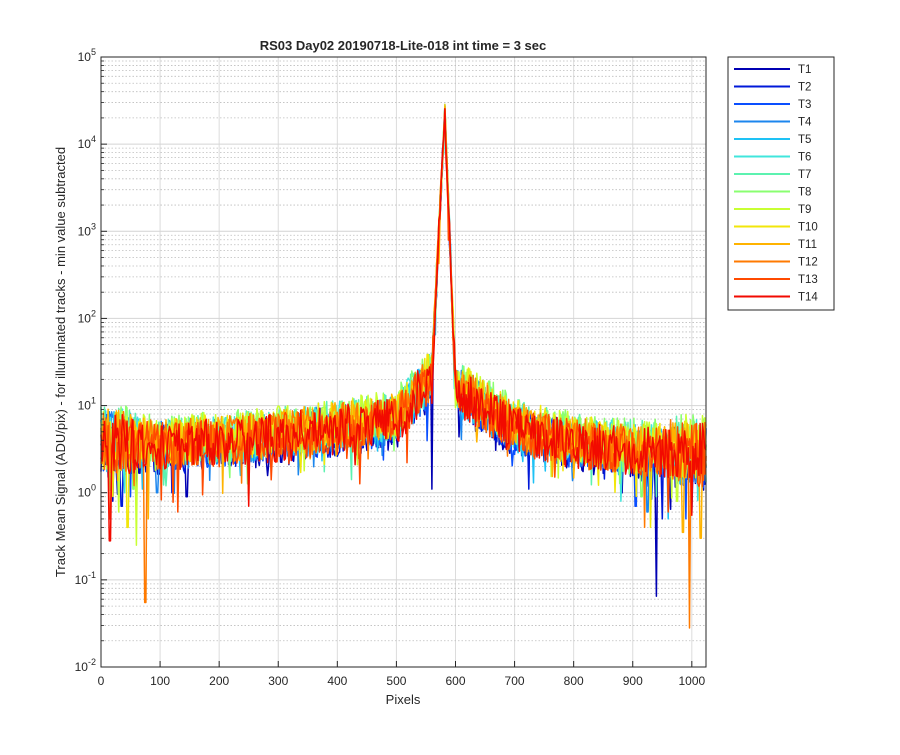  Describe the element at coordinates (93, 488) in the screenshot. I see `y-tick-exponent: 0` at that location.